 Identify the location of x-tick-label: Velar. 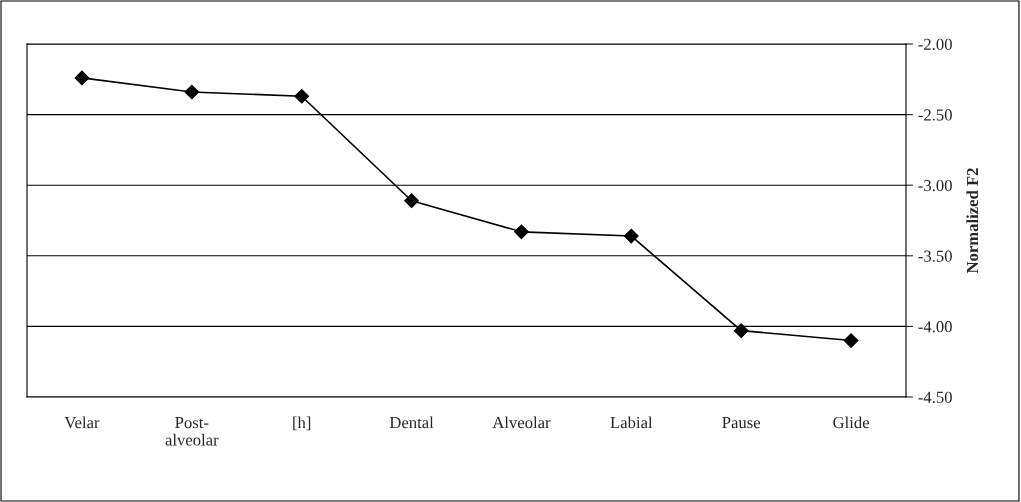
(82, 422).